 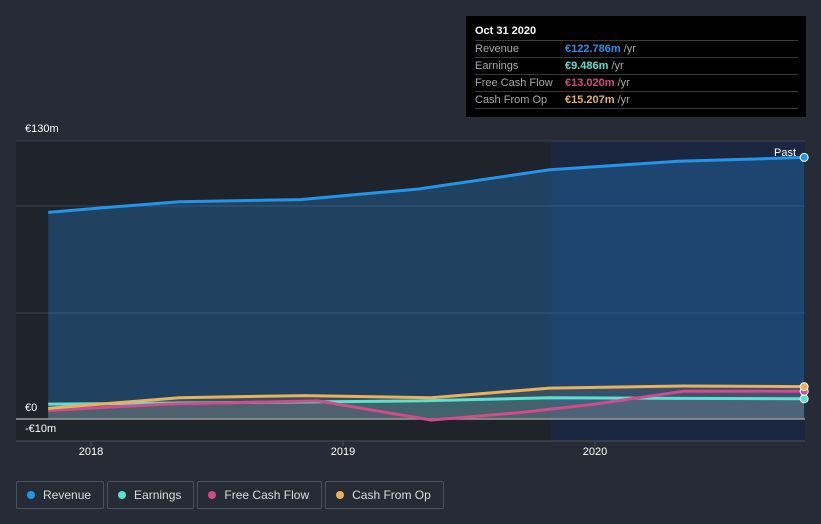 I want to click on tooltip-date: Oct 31 2020, so click(x=506, y=31).